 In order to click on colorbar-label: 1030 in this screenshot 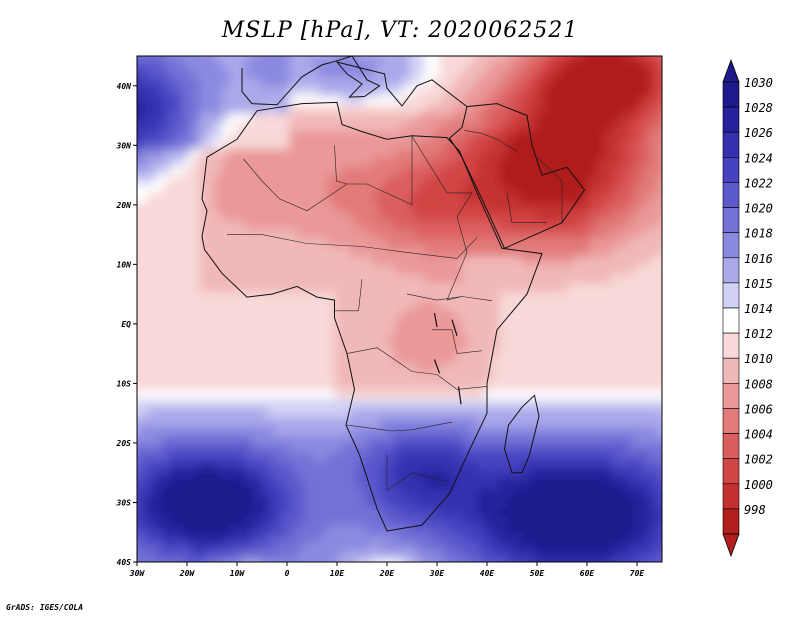, I will do `click(758, 83)`.